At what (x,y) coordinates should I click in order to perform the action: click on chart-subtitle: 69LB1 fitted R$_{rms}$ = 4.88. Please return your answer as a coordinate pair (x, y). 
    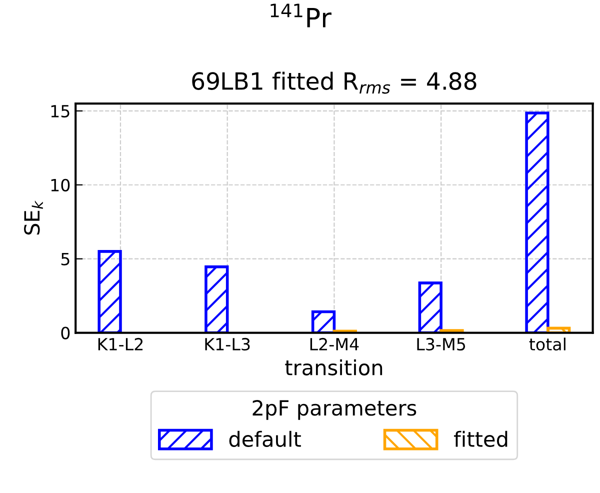
    Looking at the image, I should click on (334, 83).